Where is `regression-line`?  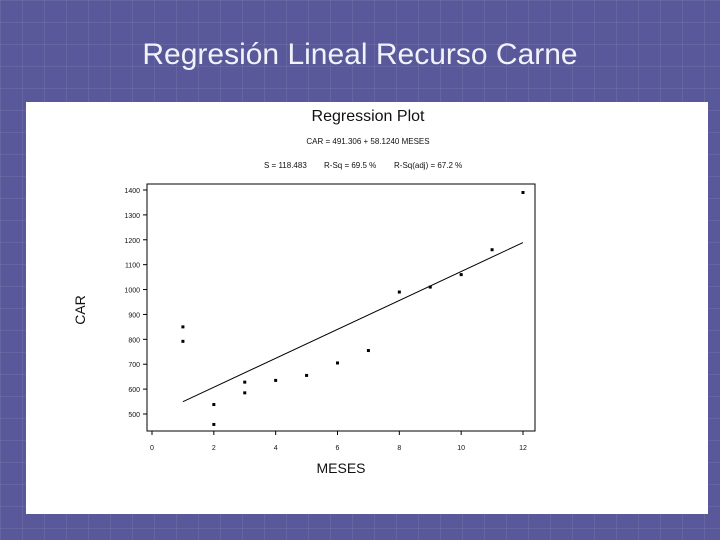 regression-line is located at coordinates (353, 322).